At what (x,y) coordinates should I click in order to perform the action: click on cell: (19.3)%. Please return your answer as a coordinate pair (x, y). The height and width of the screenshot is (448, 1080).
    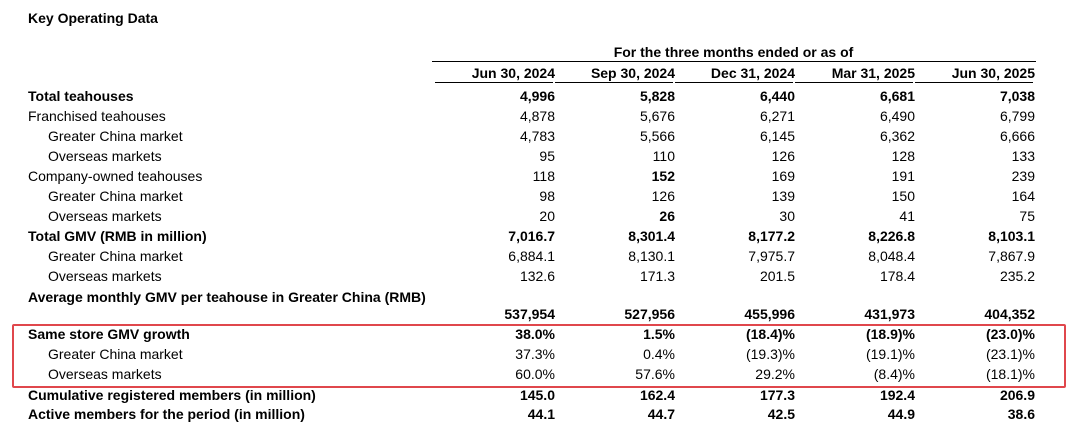
    Looking at the image, I should click on (770, 354).